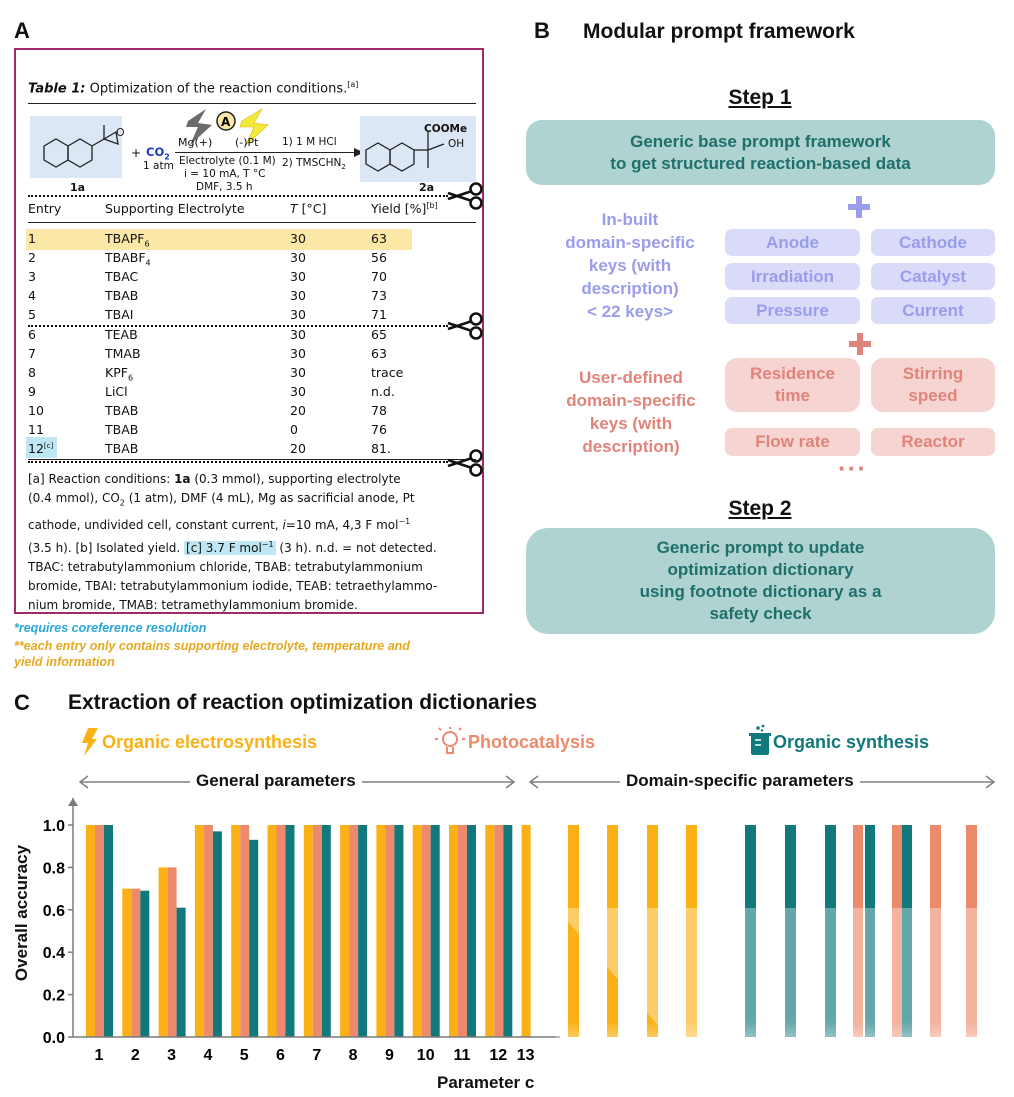  I want to click on reactant-label: 1a, so click(78, 187).